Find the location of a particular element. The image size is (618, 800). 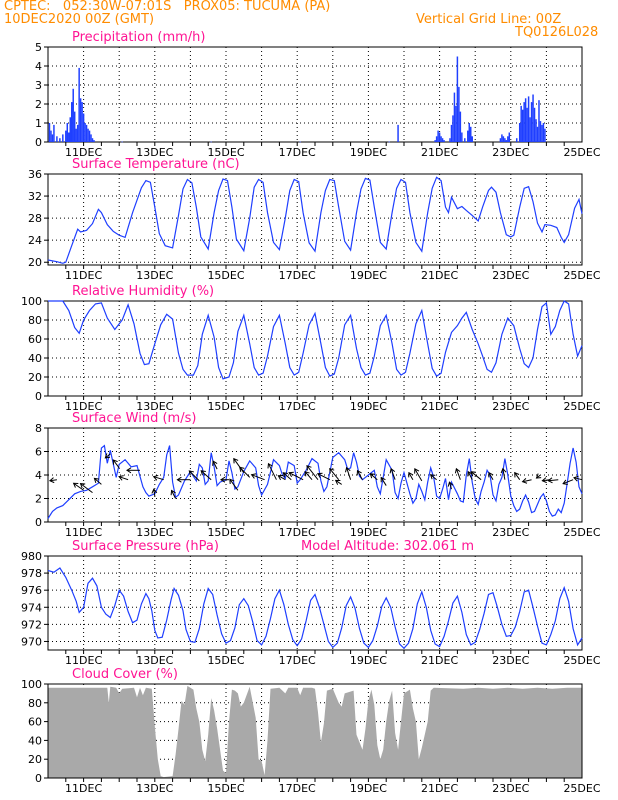

temperature-ytick-label: 36 is located at coordinates (35, 174).